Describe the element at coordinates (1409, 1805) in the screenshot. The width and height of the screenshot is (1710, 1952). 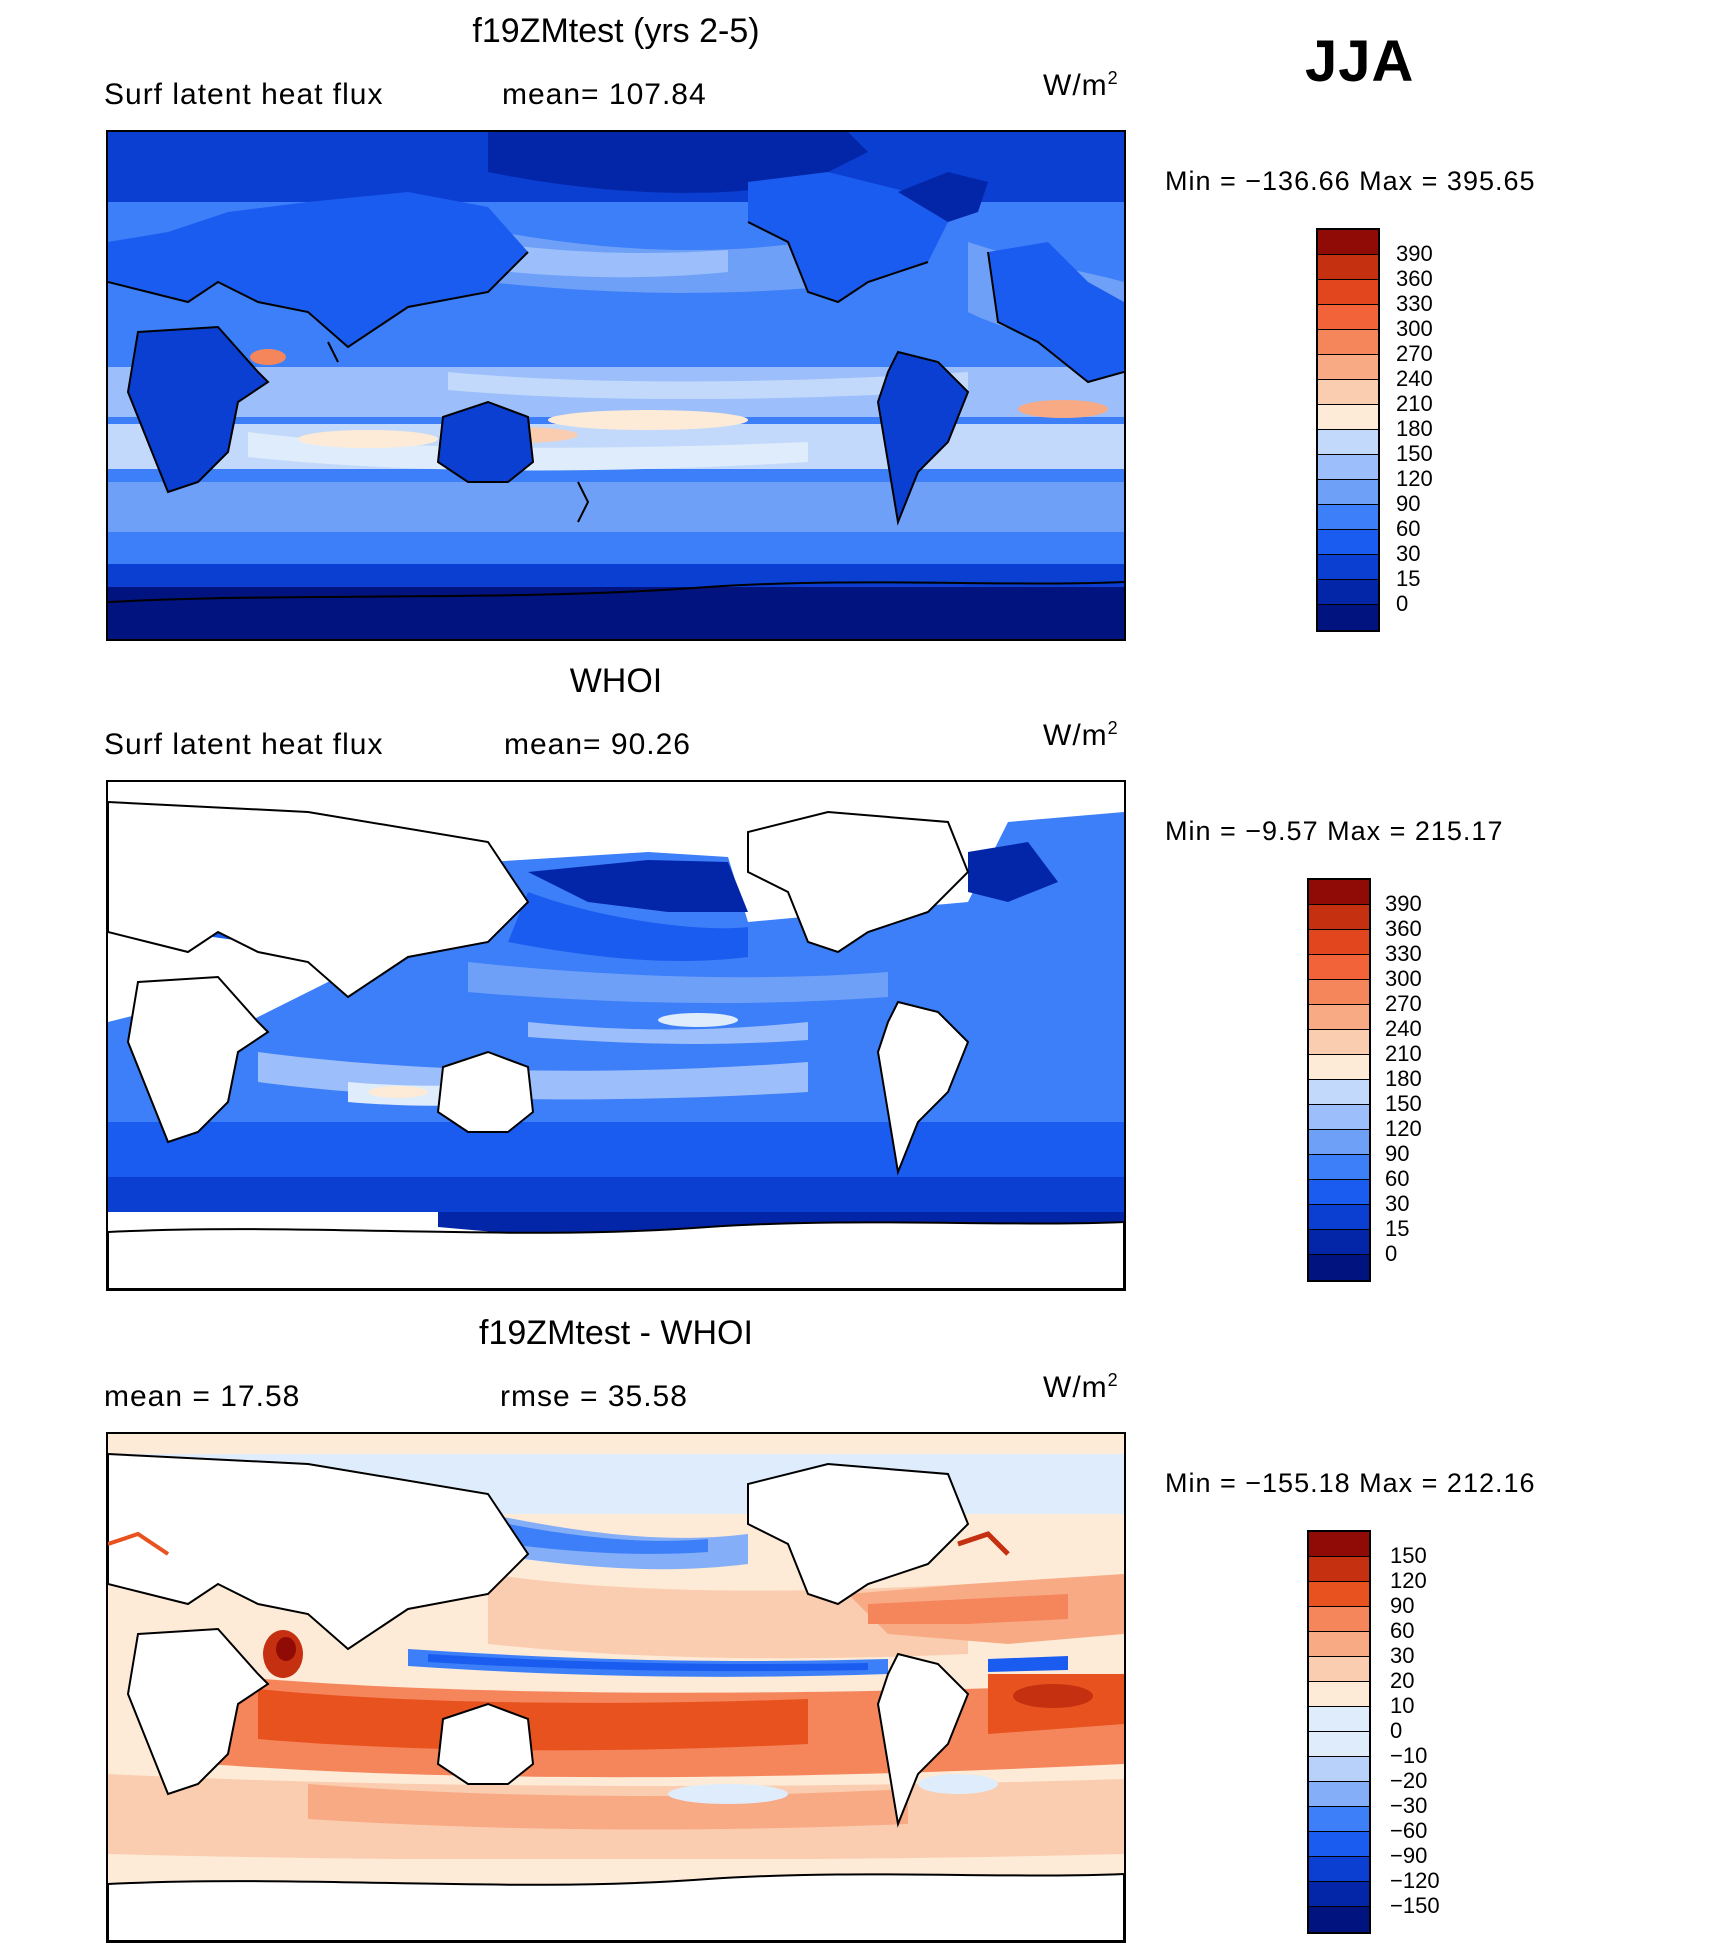
I see `colorbar-tick-label: −30` at that location.